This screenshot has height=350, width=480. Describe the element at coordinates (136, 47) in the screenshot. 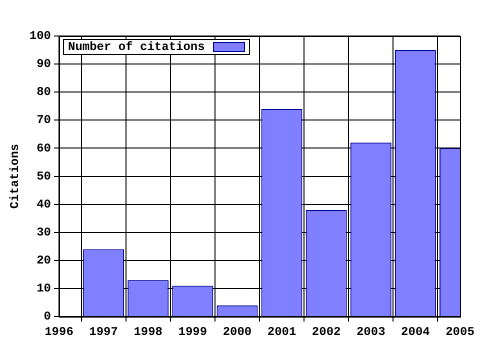

I see `legend-label: Number of citations` at that location.